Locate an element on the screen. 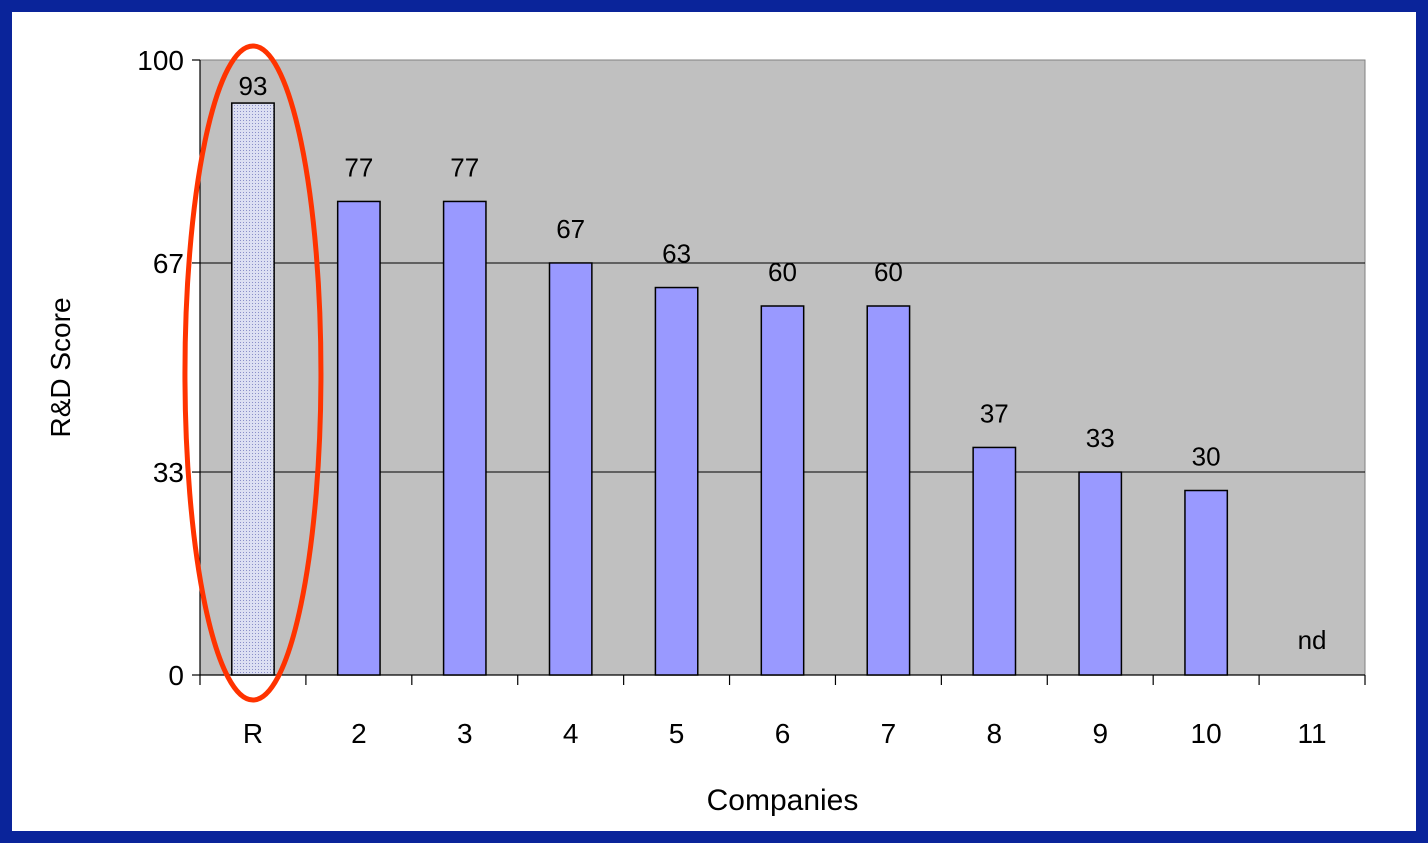 This screenshot has height=843, width=1428. y-tick-label: 33 is located at coordinates (168, 472).